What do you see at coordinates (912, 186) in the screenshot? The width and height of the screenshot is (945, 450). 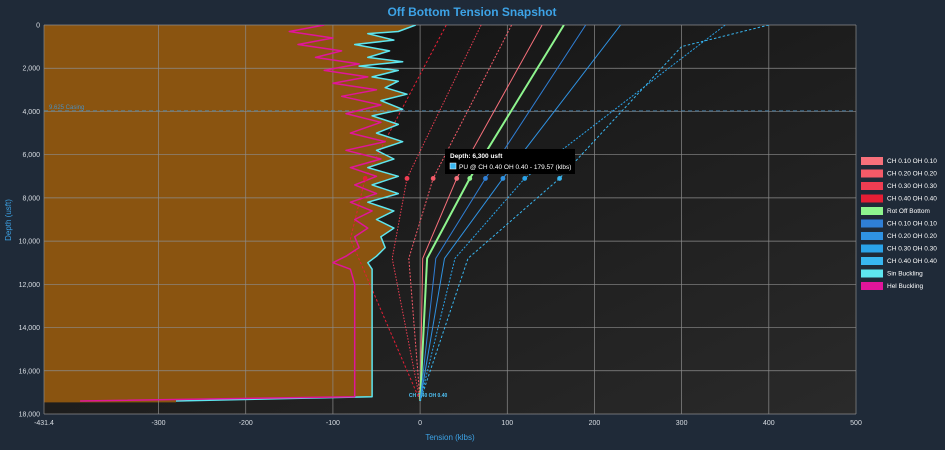 I see `legend-label-2: CH 0.30 OH 0.30` at bounding box center [912, 186].